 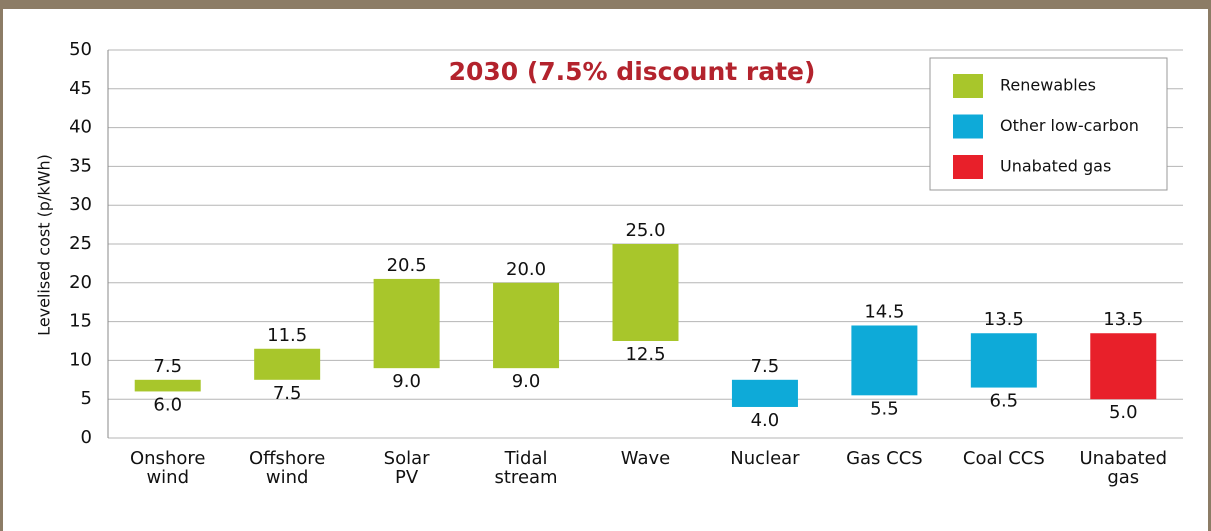 I want to click on x-tick-label: Onshore, so click(x=167, y=458).